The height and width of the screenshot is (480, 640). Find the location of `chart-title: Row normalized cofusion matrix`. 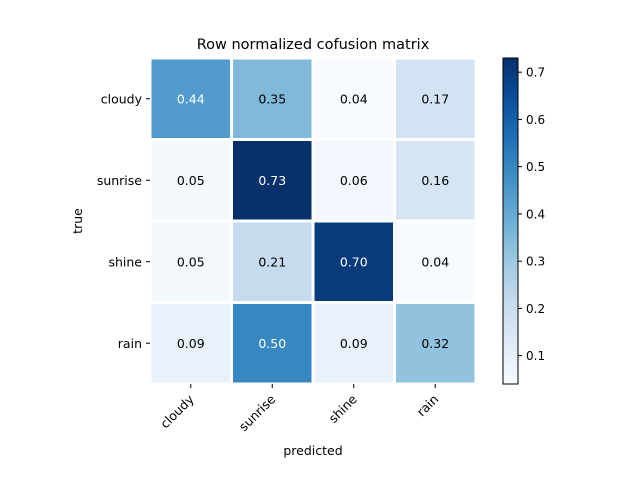

chart-title: Row normalized cofusion matrix is located at coordinates (313, 45).